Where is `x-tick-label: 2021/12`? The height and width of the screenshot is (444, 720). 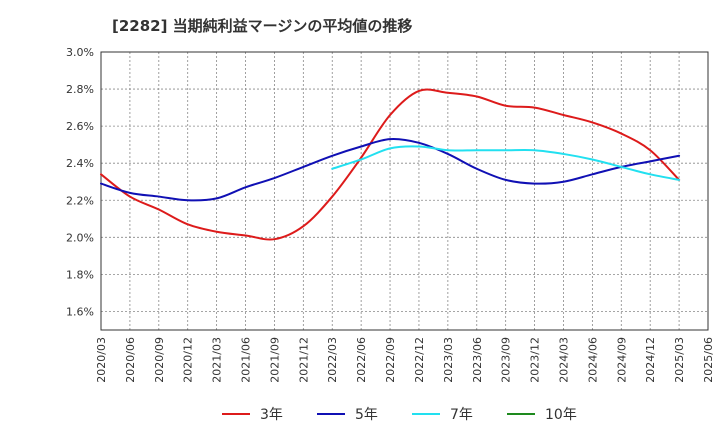 x-tick-label: 2021/12 is located at coordinates (303, 360).